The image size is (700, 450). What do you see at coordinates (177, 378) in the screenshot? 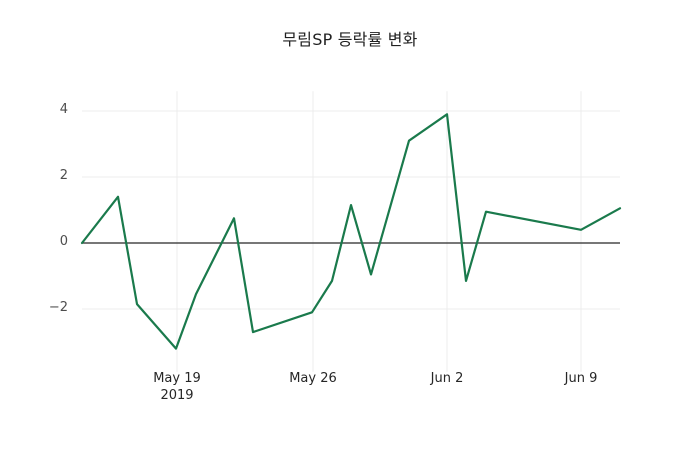
I see `x-tick-main: May 19` at bounding box center [177, 378].